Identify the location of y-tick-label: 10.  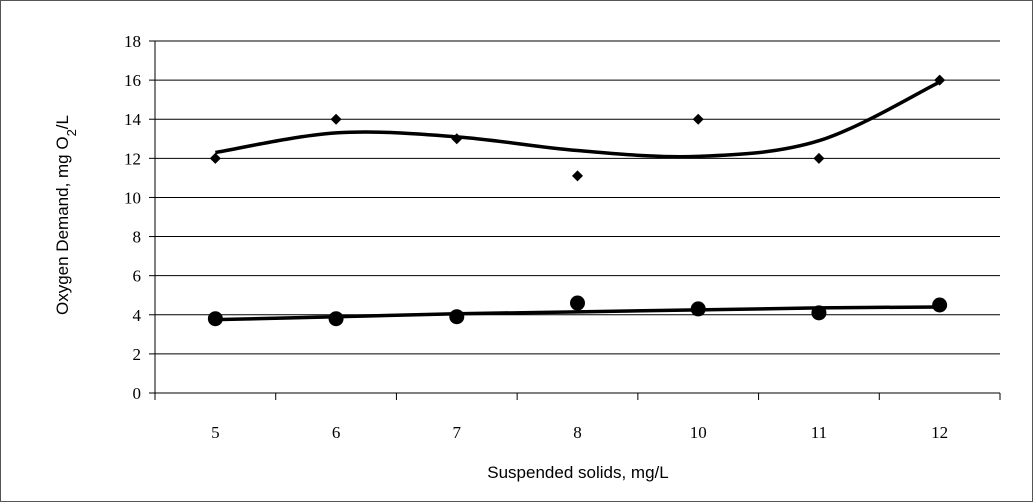
(132, 197).